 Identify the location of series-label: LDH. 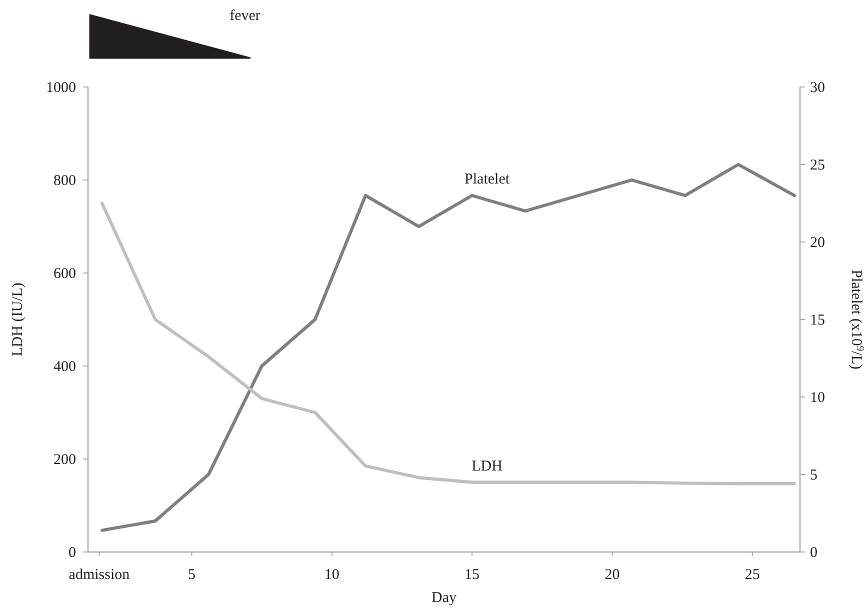
(487, 466).